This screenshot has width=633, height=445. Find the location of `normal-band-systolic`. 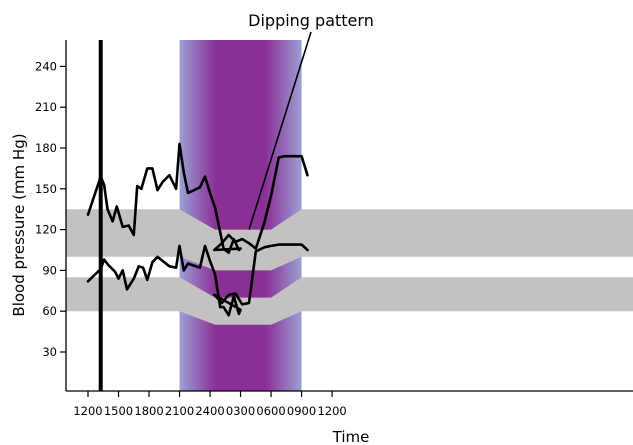

normal-band-systolic is located at coordinates (349, 240).